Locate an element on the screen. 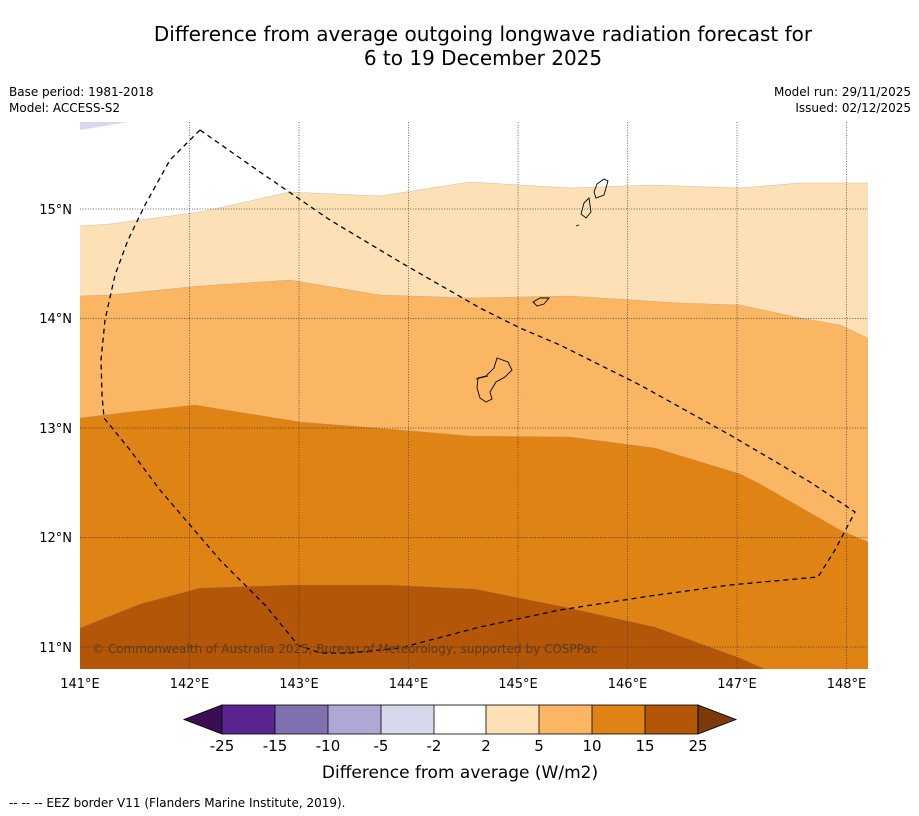  colorbar-tick: 5 is located at coordinates (539, 746).